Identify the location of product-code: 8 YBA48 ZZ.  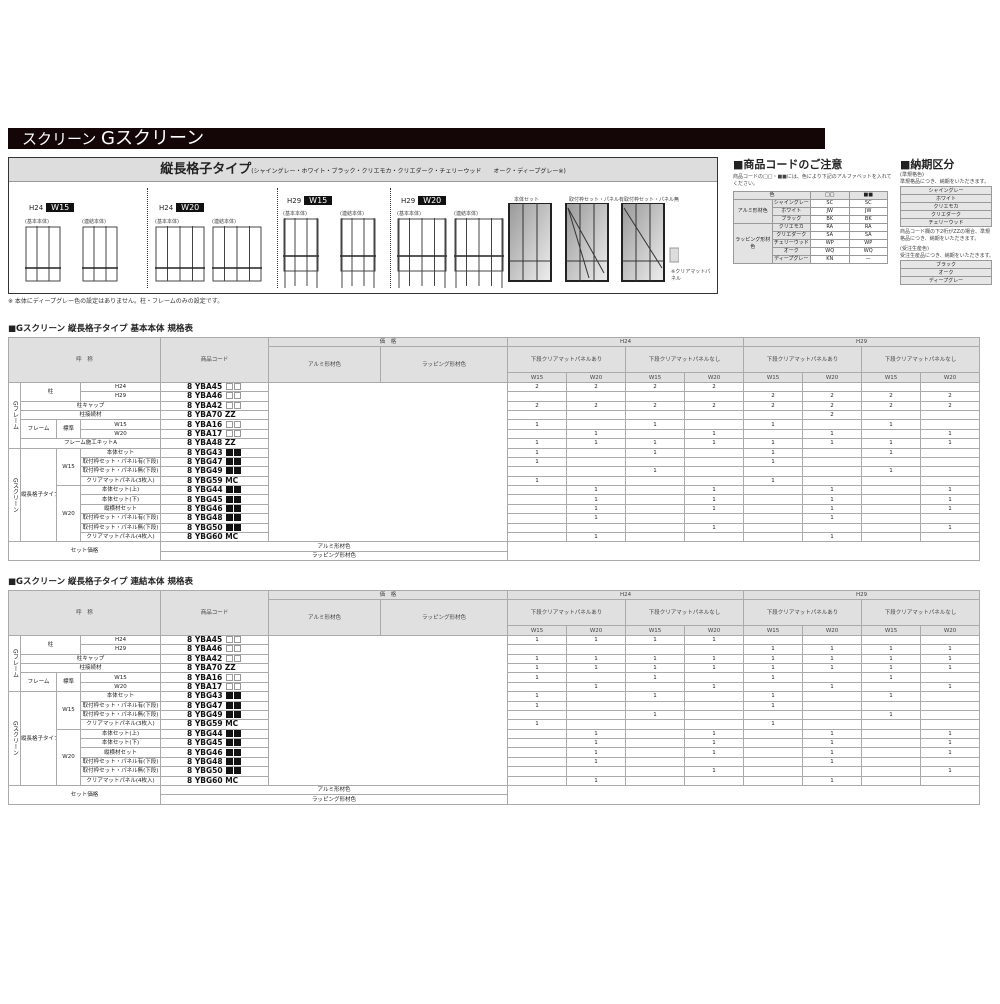
(215, 443).